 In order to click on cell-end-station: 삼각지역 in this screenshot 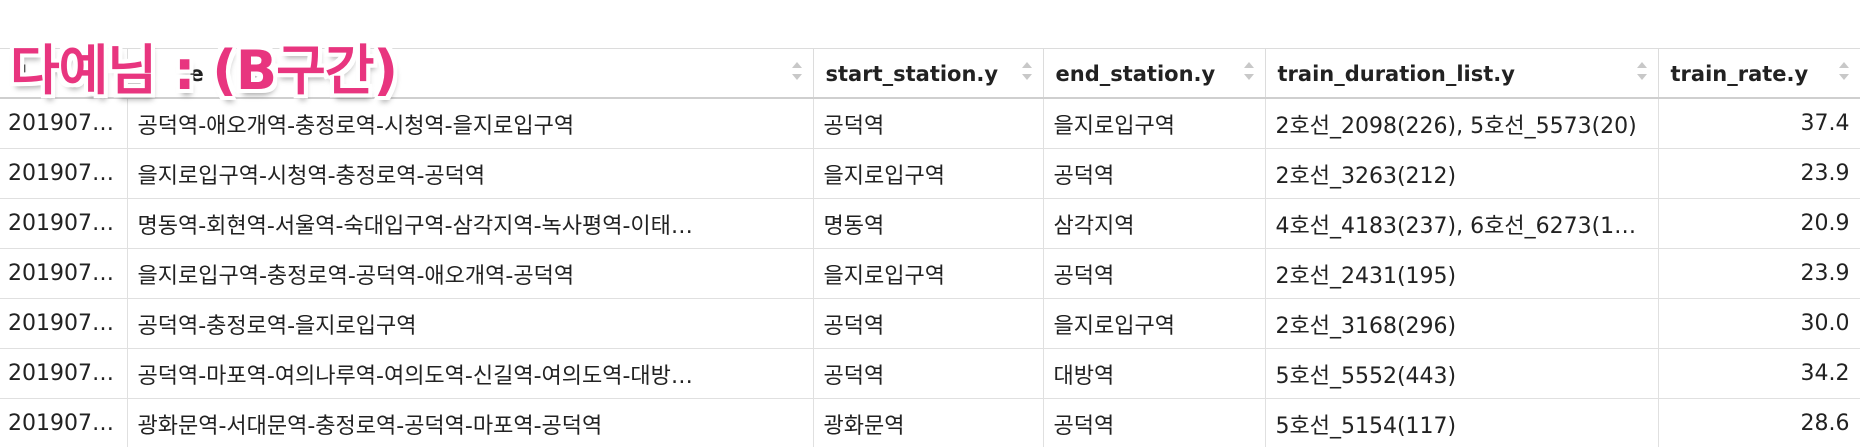, I will do `click(1154, 224)`.